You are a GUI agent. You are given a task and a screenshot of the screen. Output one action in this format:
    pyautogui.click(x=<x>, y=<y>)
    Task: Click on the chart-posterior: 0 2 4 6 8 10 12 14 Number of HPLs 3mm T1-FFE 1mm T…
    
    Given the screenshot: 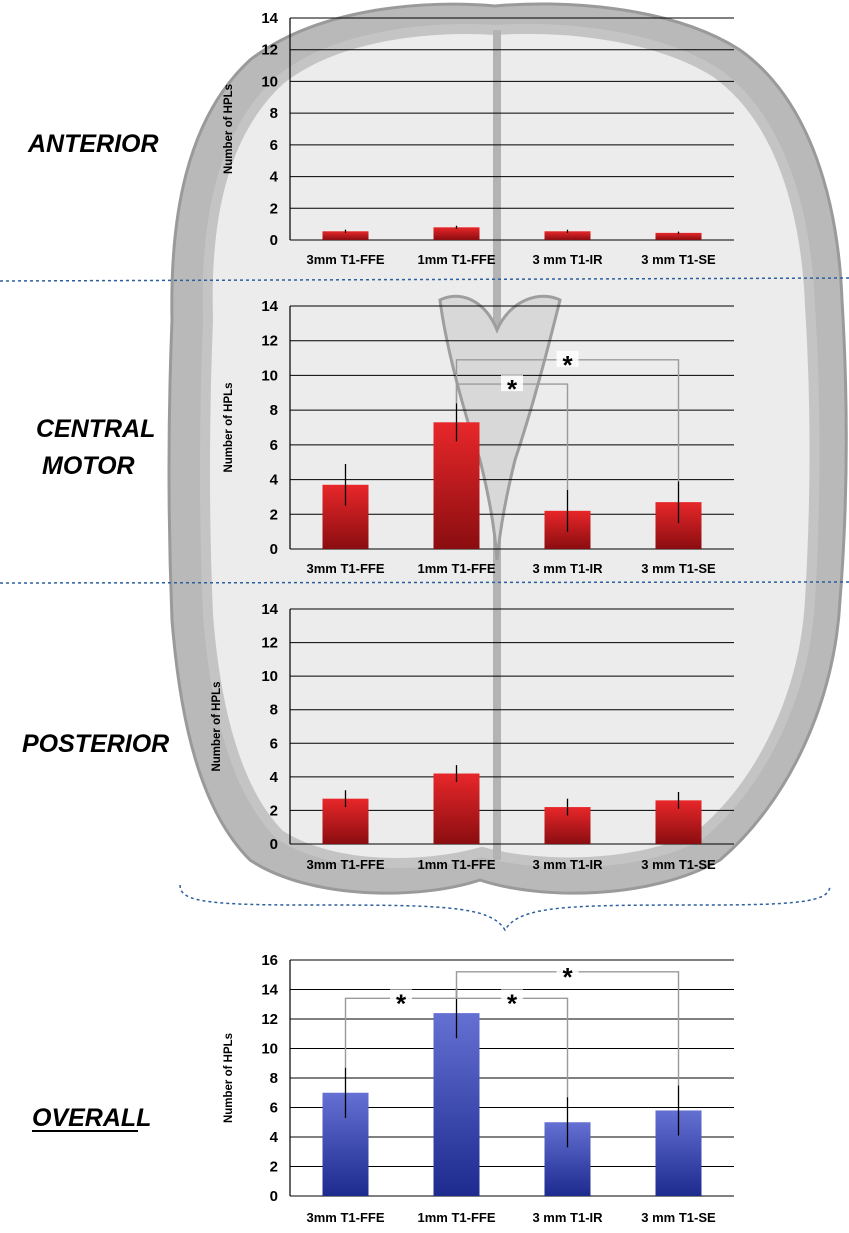 What is the action you would take?
    pyautogui.click(x=472, y=736)
    